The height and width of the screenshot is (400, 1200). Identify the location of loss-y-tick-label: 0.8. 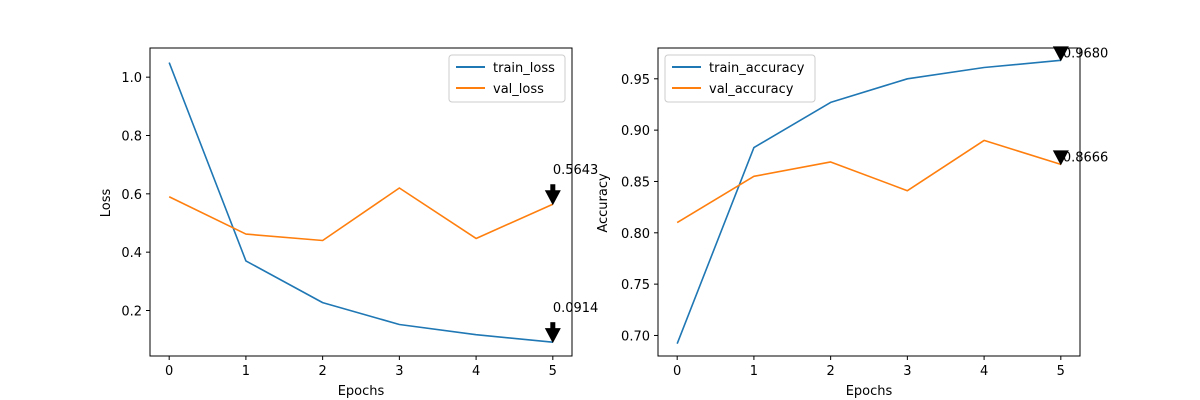
(131, 137).